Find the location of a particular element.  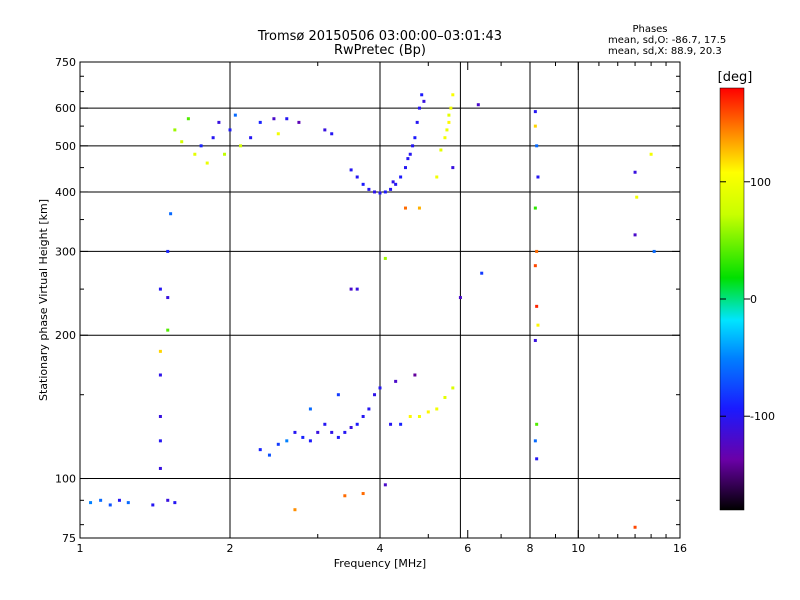

colorbar-tick-label: 100 is located at coordinates (760, 182).